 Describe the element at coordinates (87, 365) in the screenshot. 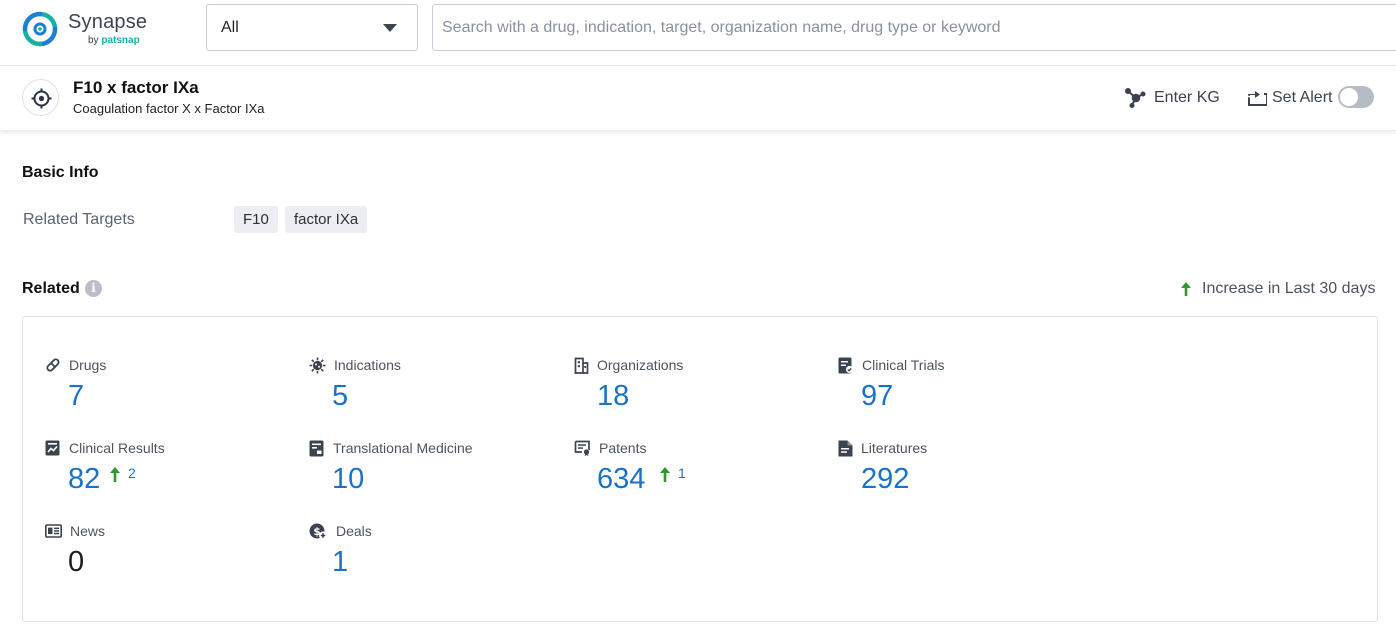

I see `stat-label: Drugs` at that location.